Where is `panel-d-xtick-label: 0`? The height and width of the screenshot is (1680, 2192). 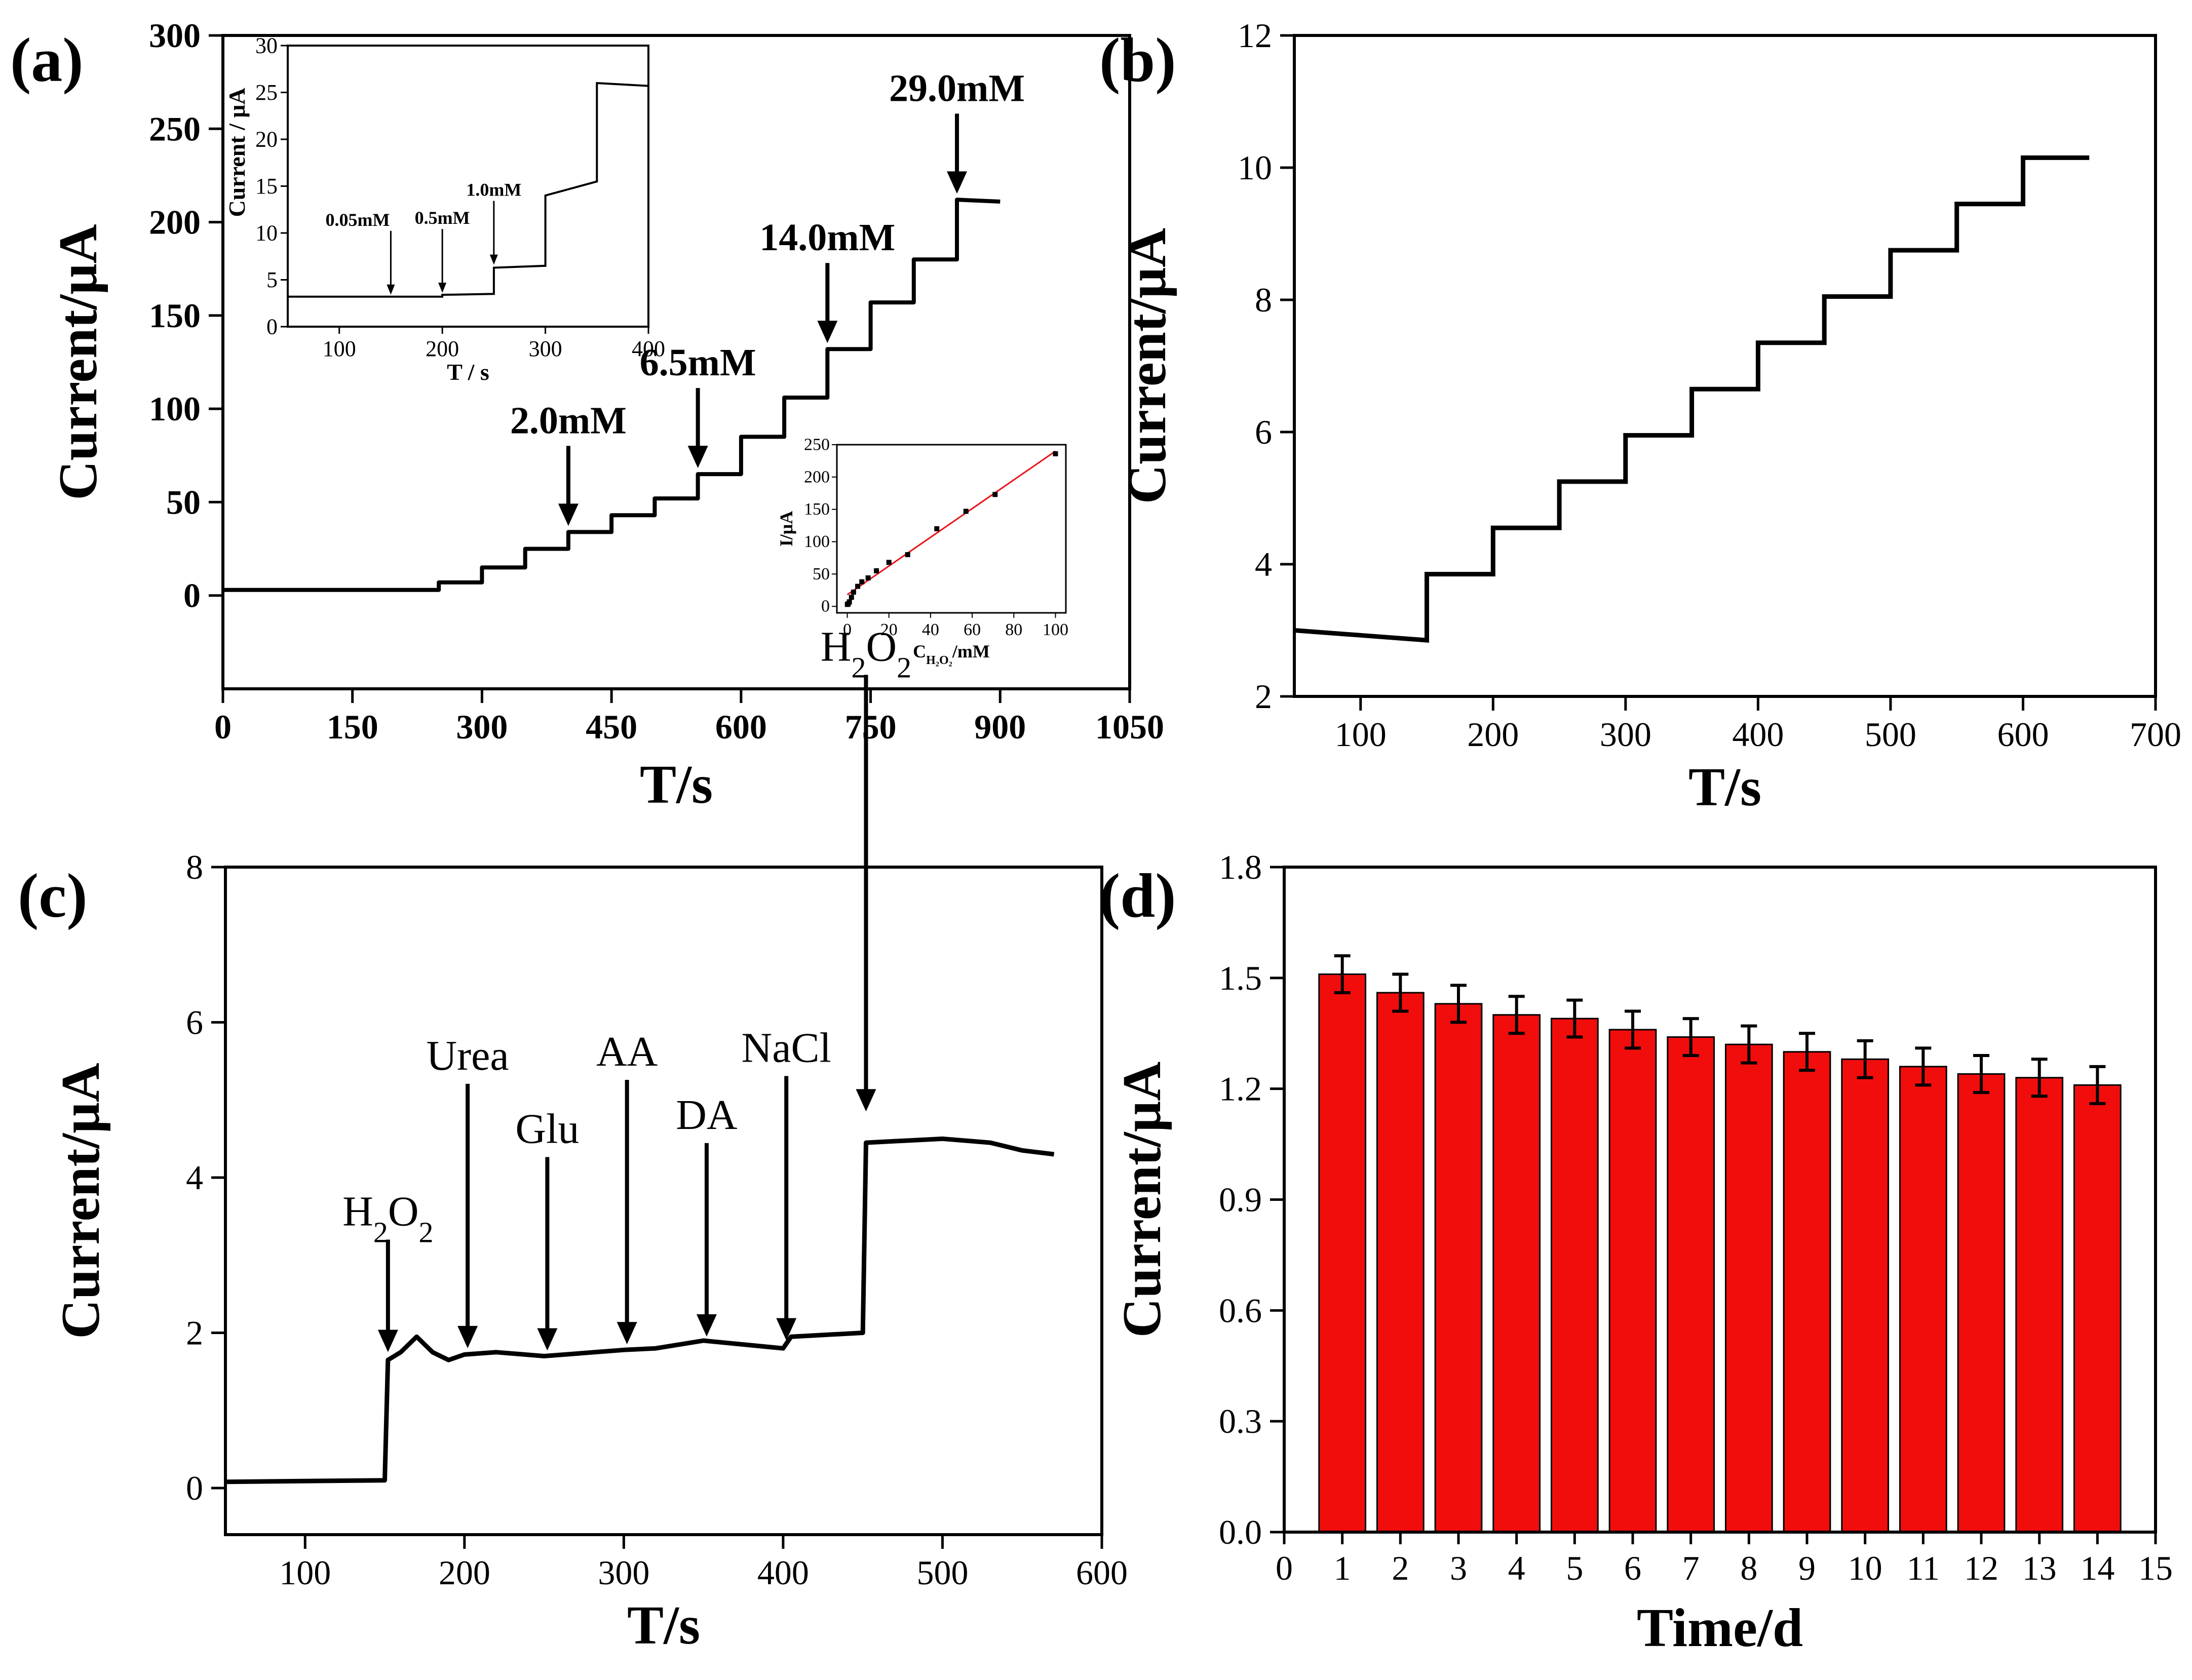 panel-d-xtick-label: 0 is located at coordinates (1285, 1568).